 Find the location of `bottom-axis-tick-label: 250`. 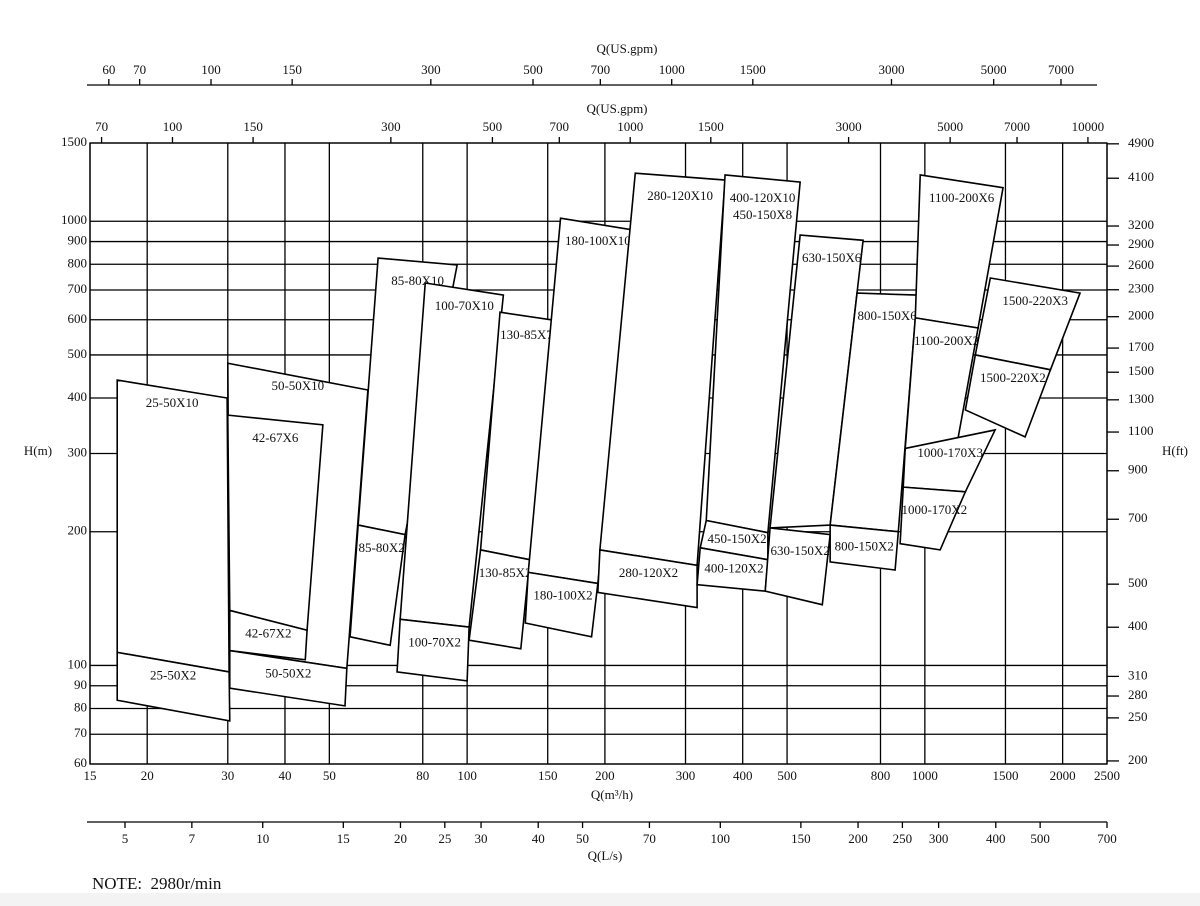

bottom-axis-tick-label: 250 is located at coordinates (903, 838).